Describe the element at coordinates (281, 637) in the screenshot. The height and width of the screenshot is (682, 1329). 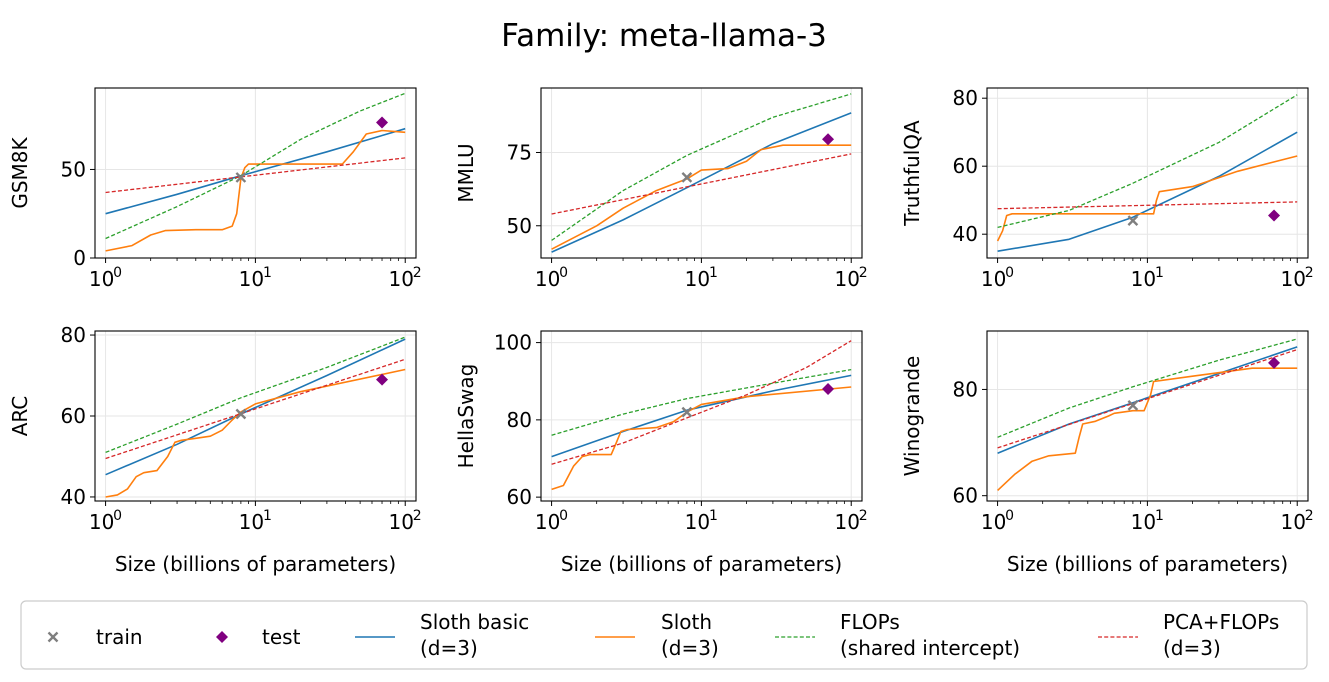
I see `legend-label: test` at that location.